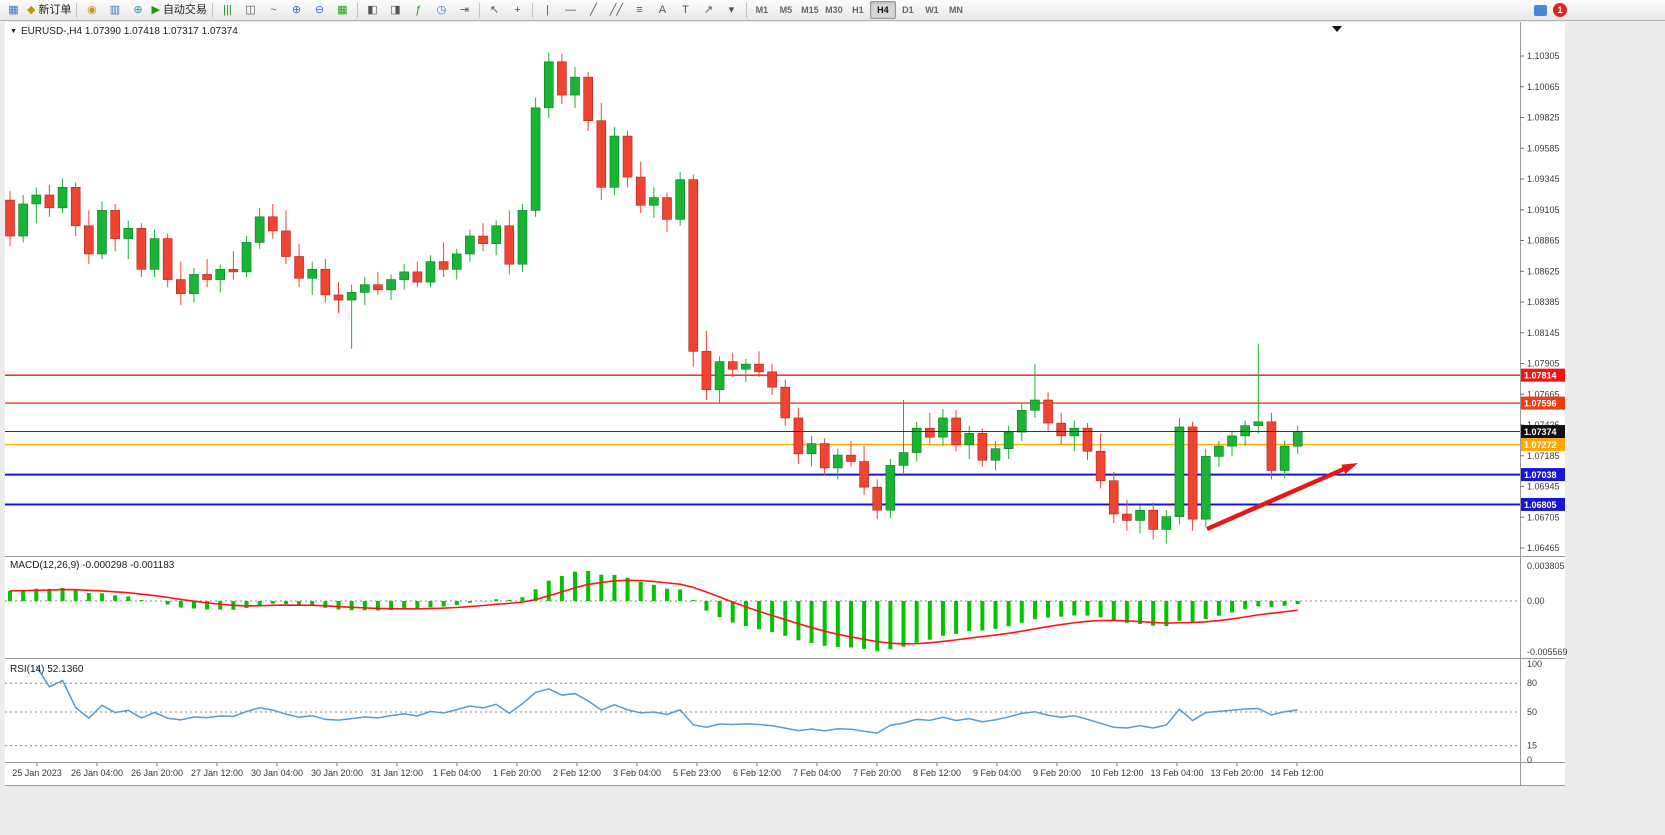  I want to click on price-tick: 1.07185, so click(1543, 456).